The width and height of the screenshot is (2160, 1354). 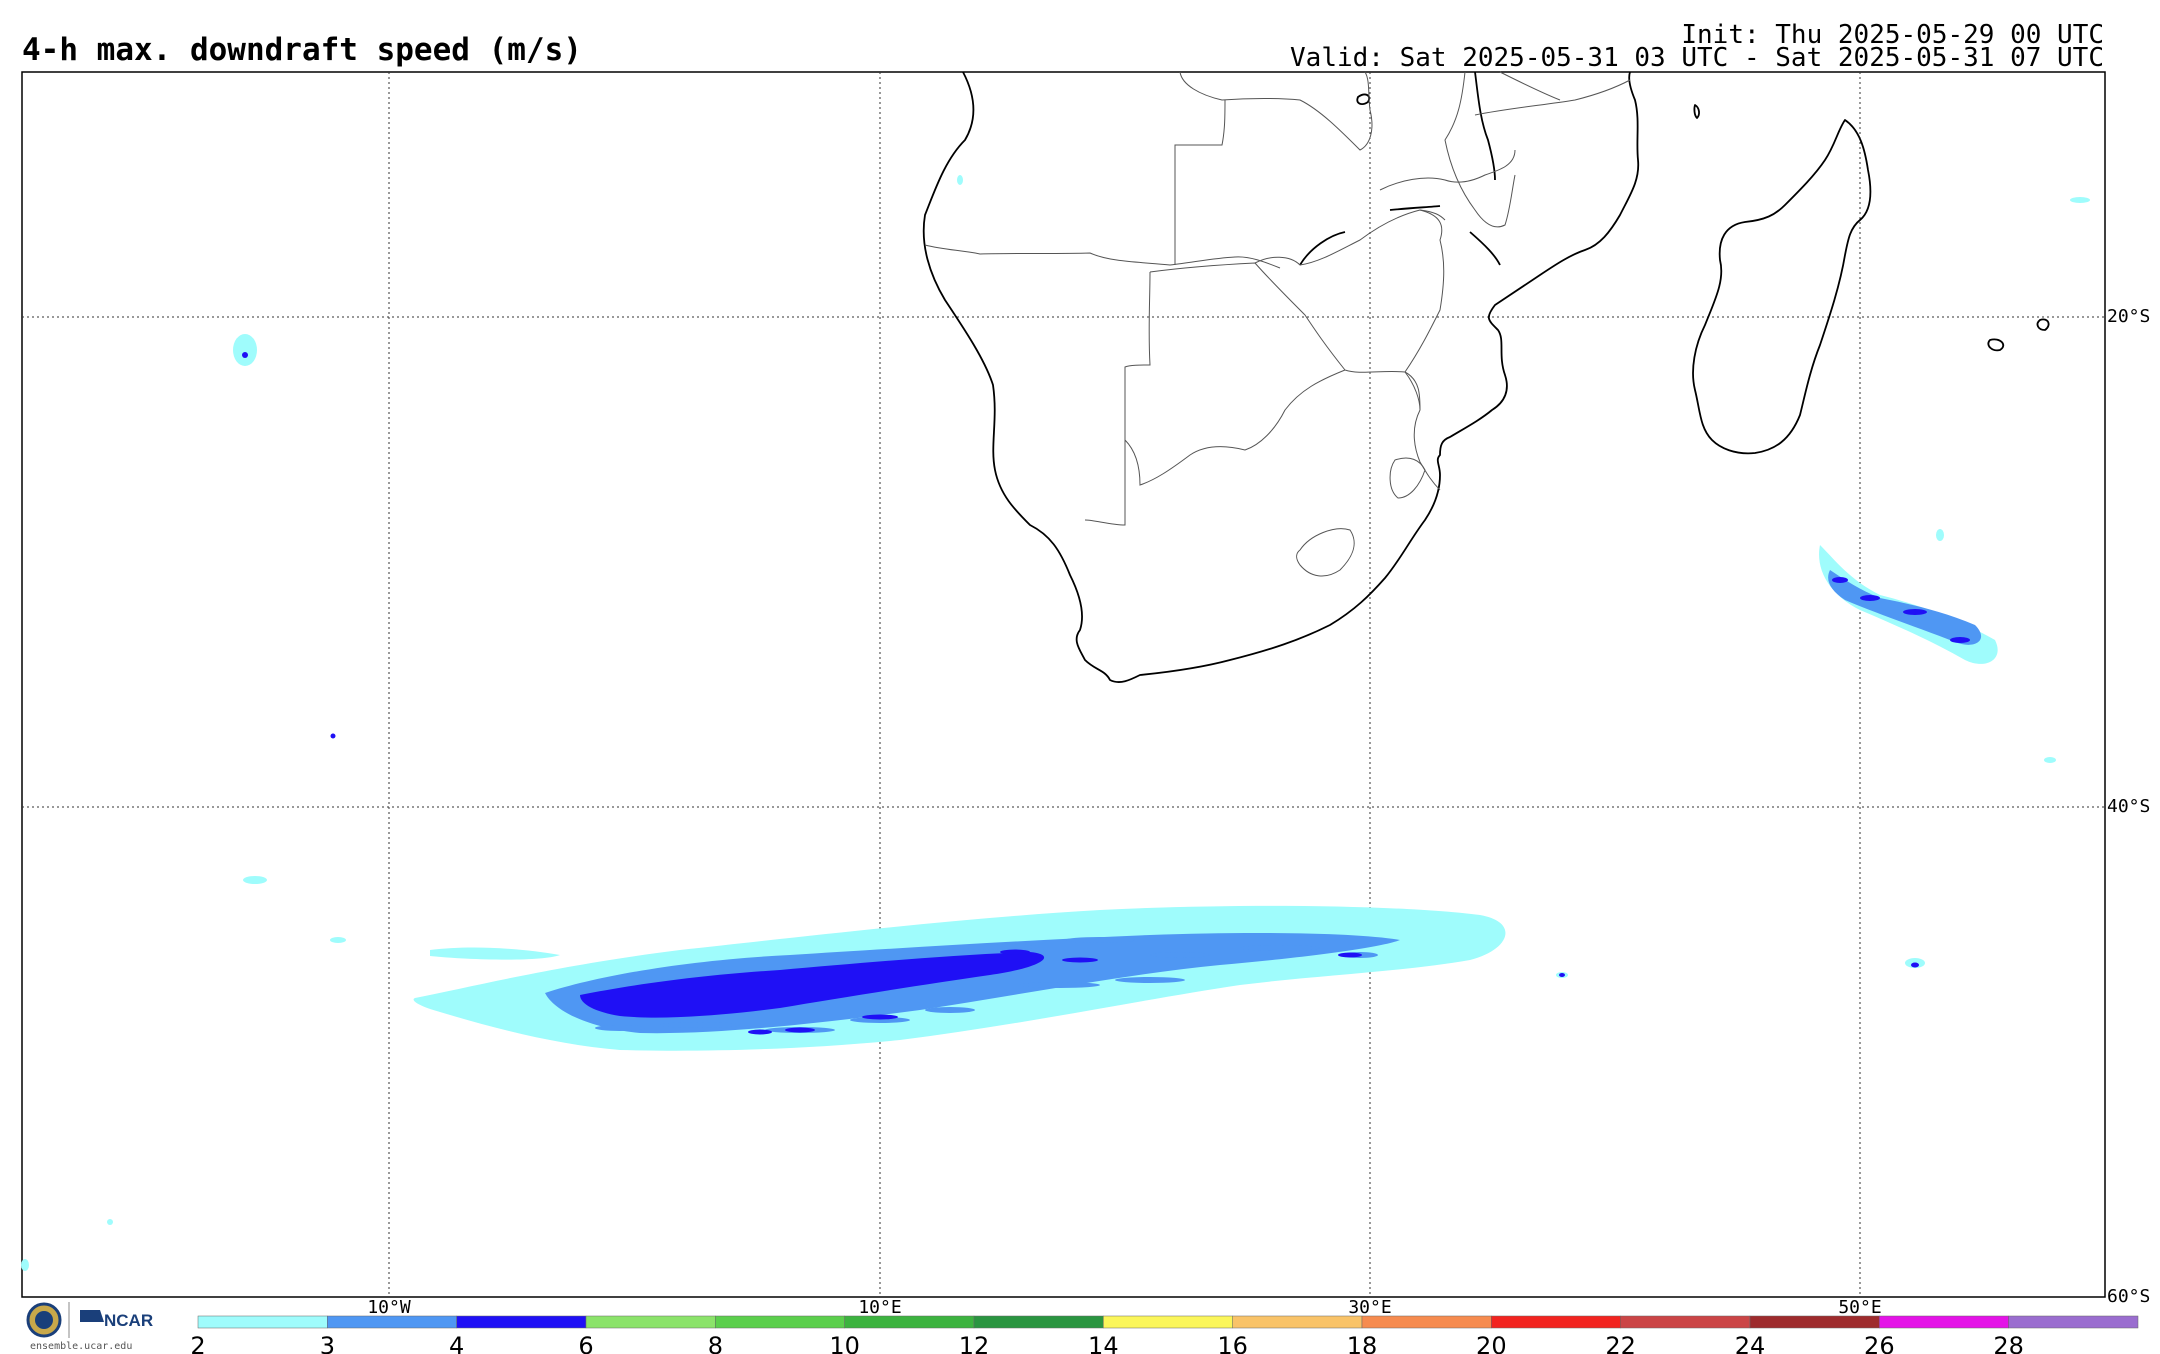 What do you see at coordinates (1117, 398) in the screenshot?
I see `namibia-botswana-border` at bounding box center [1117, 398].